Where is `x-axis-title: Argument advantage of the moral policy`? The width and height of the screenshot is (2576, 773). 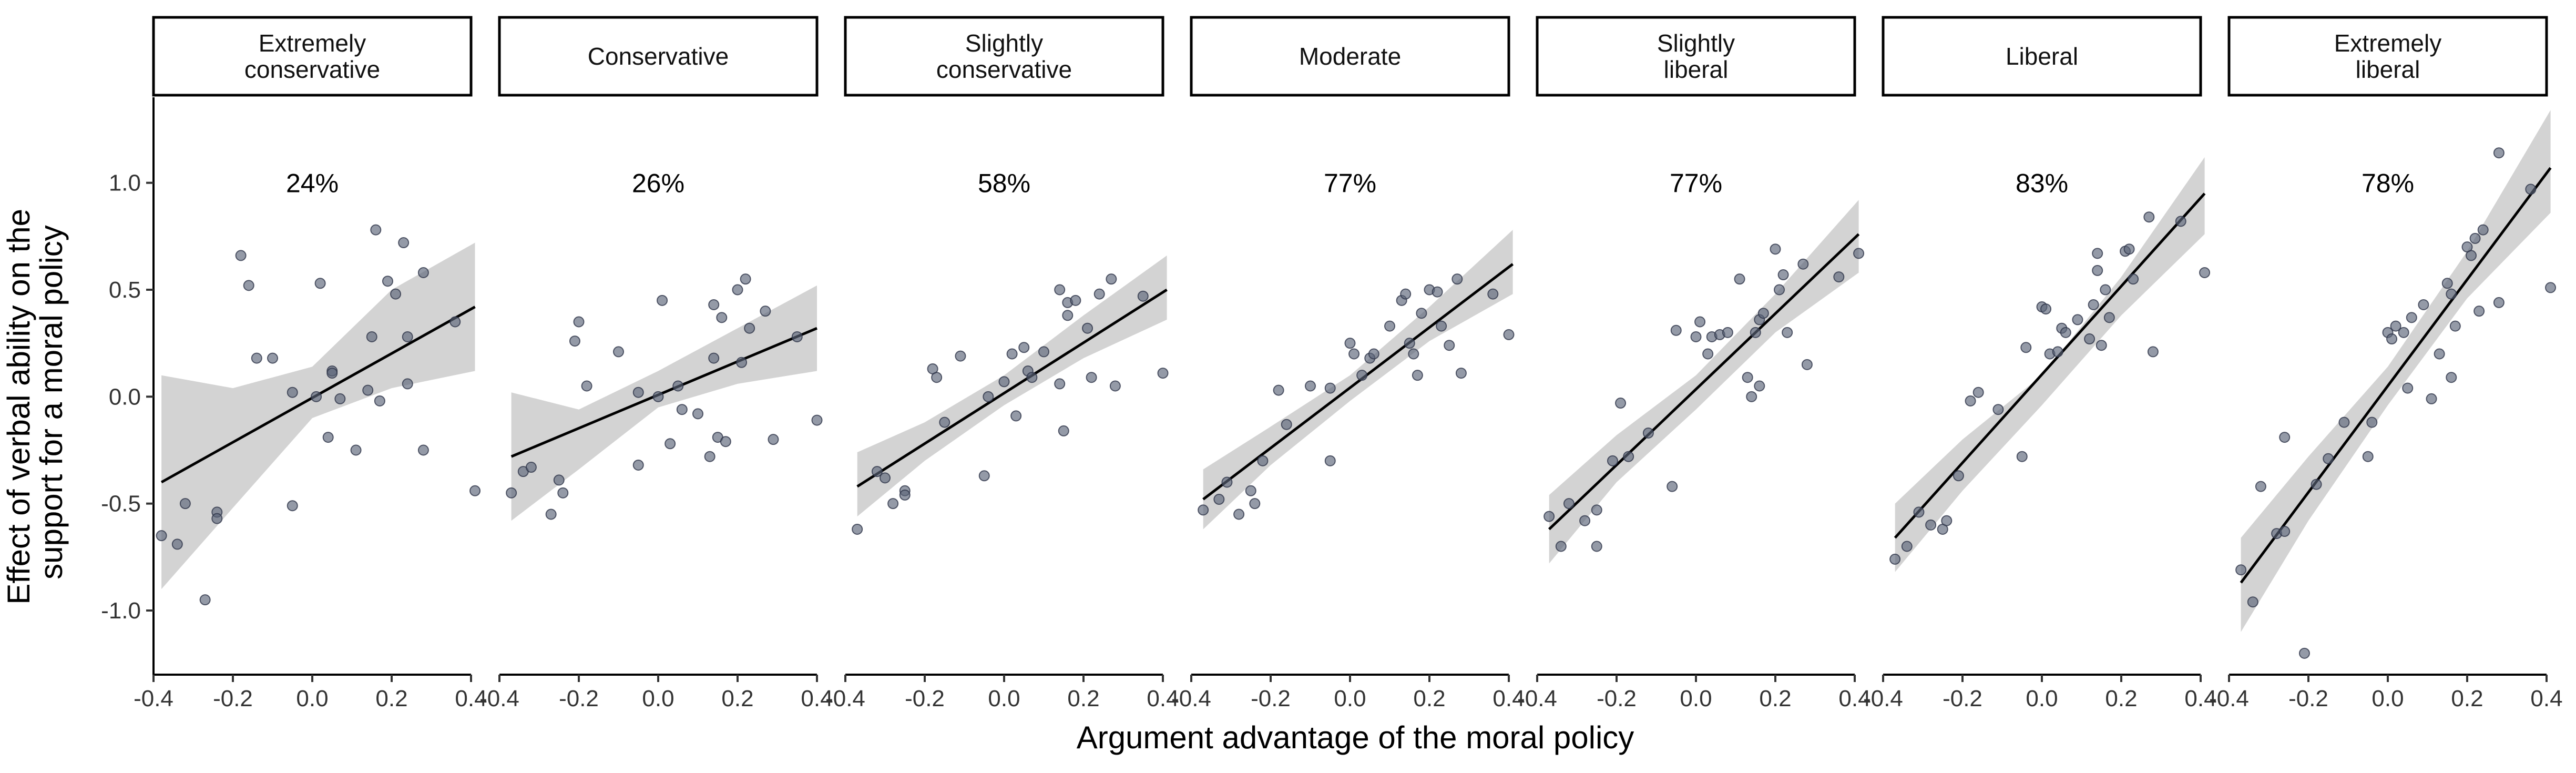
x-axis-title: Argument advantage of the moral policy is located at coordinates (1355, 737).